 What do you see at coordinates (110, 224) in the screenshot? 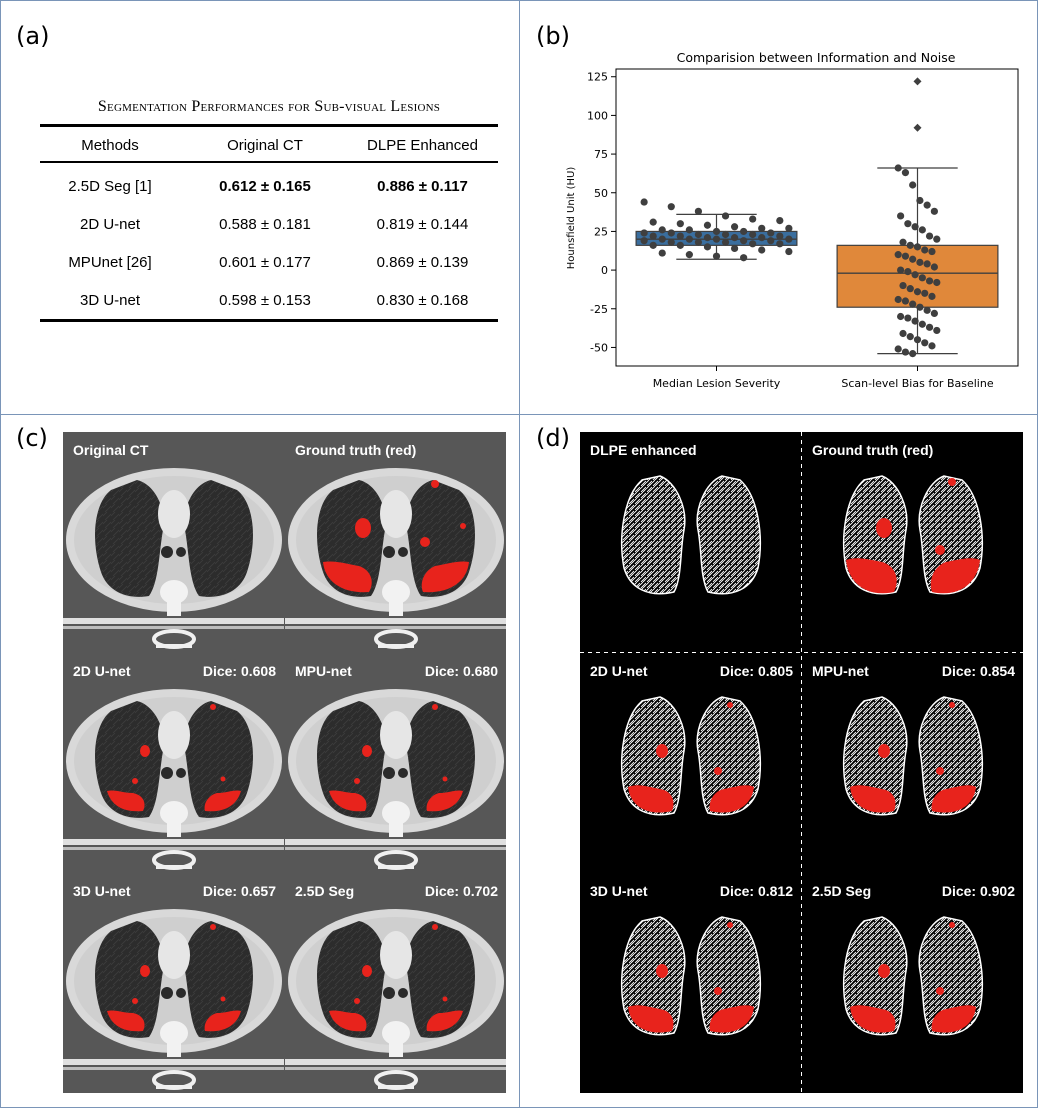
I see `table-cell-method: 2D U-net` at bounding box center [110, 224].